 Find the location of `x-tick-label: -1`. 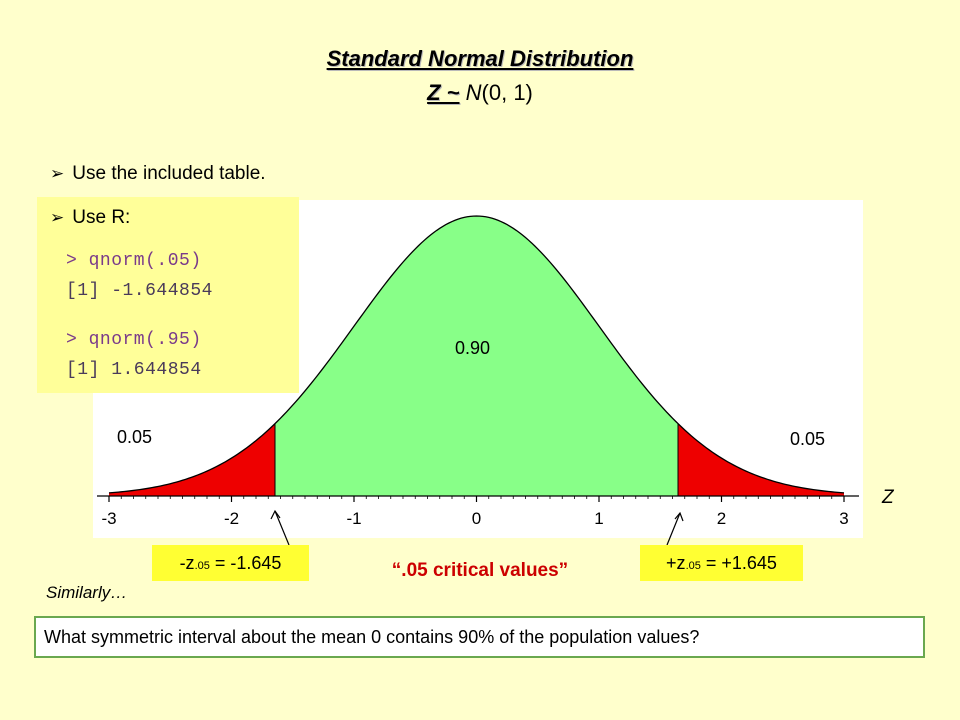

x-tick-label: -1 is located at coordinates (353, 518).